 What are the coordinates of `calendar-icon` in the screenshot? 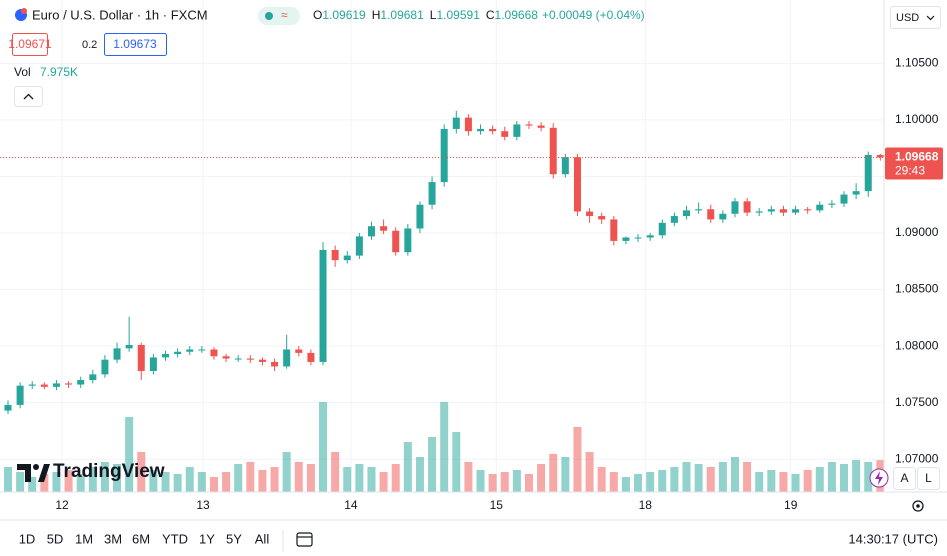 It's located at (304, 539).